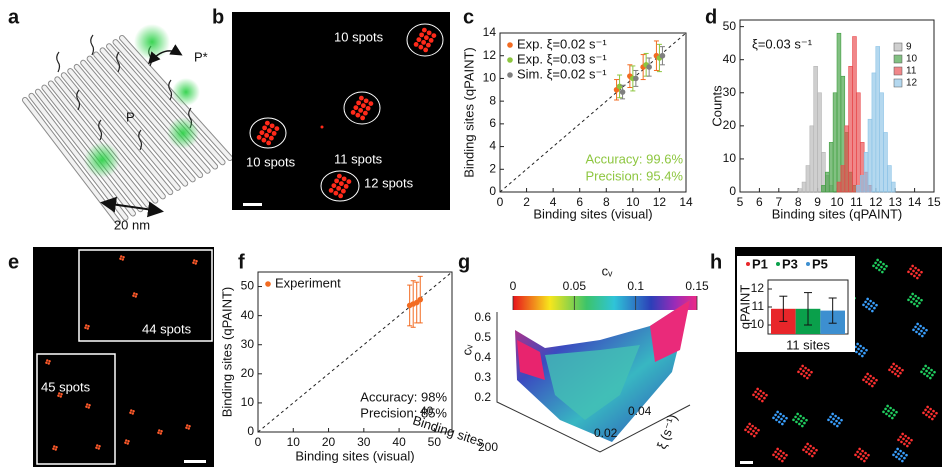 The image size is (942, 469). I want to click on y-tick-label: 20, so click(248, 373).